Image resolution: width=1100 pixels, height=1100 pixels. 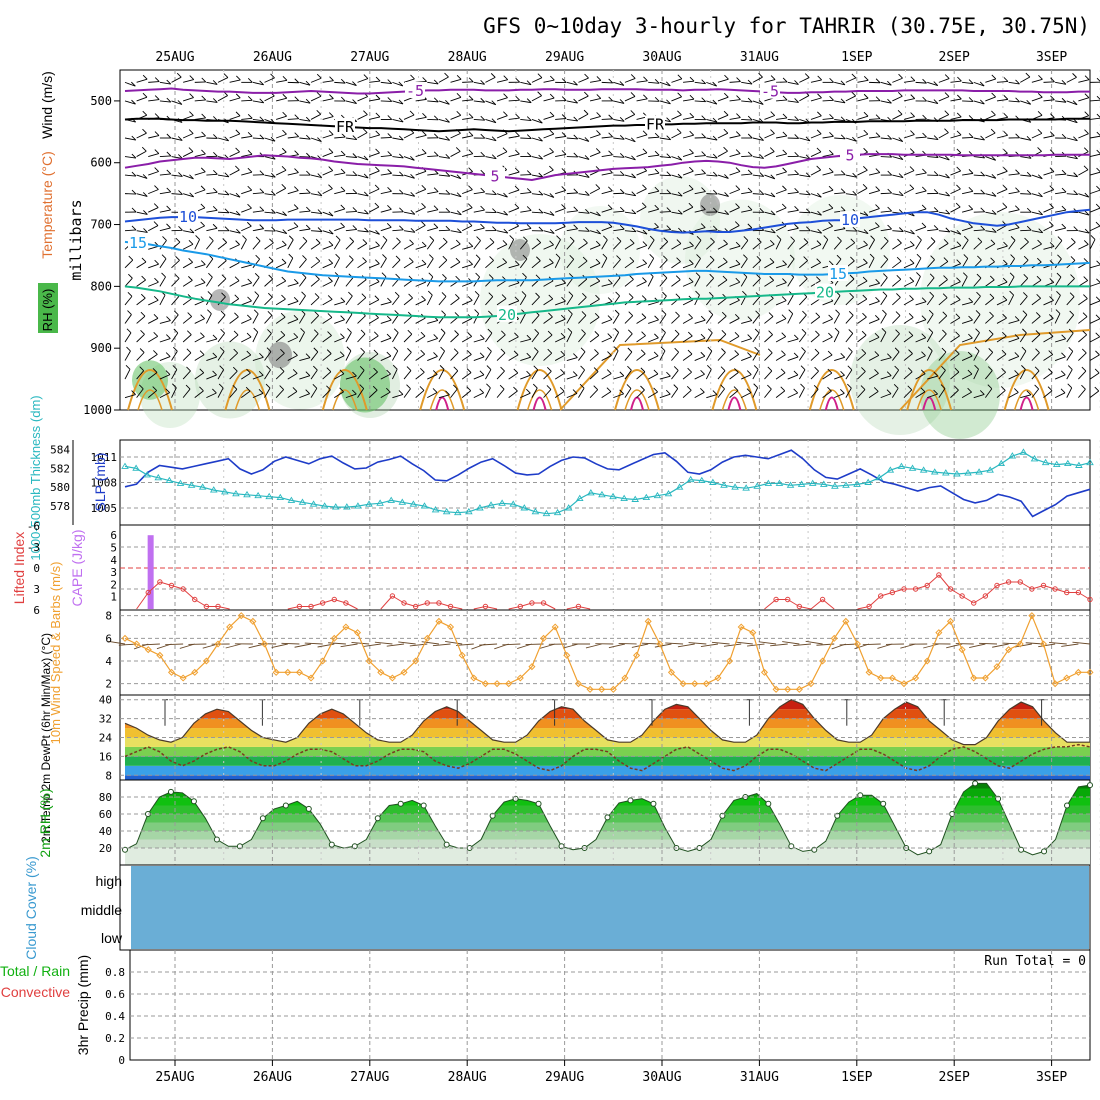 What do you see at coordinates (369, 1077) in the screenshot?
I see `date-tick-label: 27AUG` at bounding box center [369, 1077].